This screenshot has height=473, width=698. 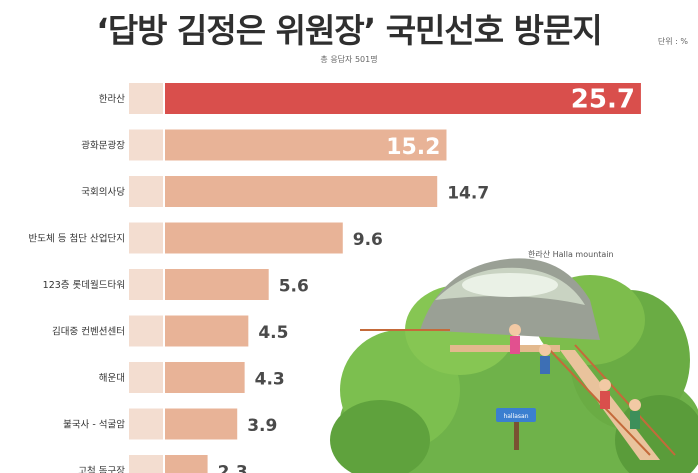 What do you see at coordinates (77, 239) in the screenshot?
I see `category-label: 반도체 등 첨단 산업단지` at bounding box center [77, 239].